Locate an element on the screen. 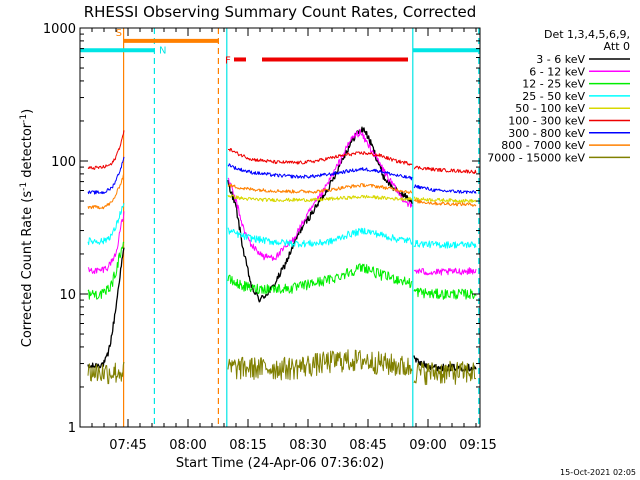 This screenshot has height=480, width=640. y-axis-label-exponent-1: -1 is located at coordinates (24, 186).